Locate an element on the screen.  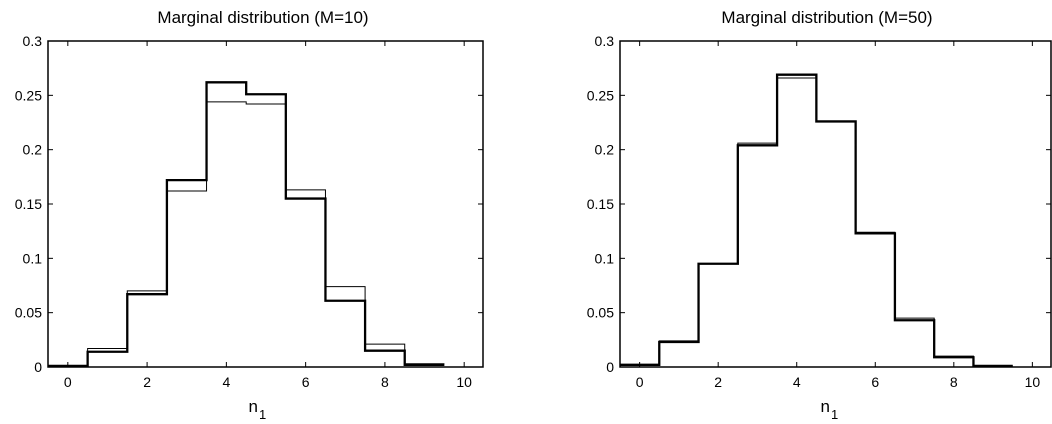
chart-title: Marginal distribution (M=50) is located at coordinates (826, 17).